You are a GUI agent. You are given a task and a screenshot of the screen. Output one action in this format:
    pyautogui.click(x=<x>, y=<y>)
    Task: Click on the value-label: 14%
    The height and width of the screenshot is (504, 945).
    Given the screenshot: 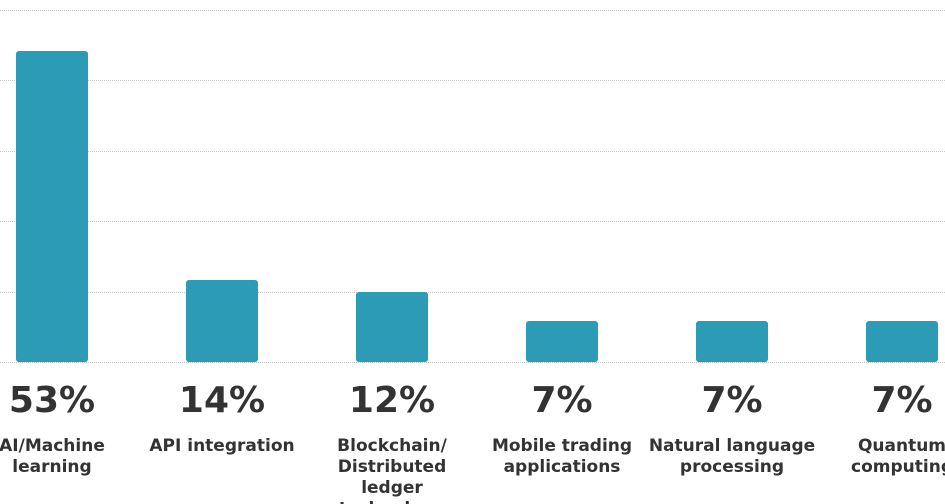 What is the action you would take?
    pyautogui.click(x=222, y=400)
    